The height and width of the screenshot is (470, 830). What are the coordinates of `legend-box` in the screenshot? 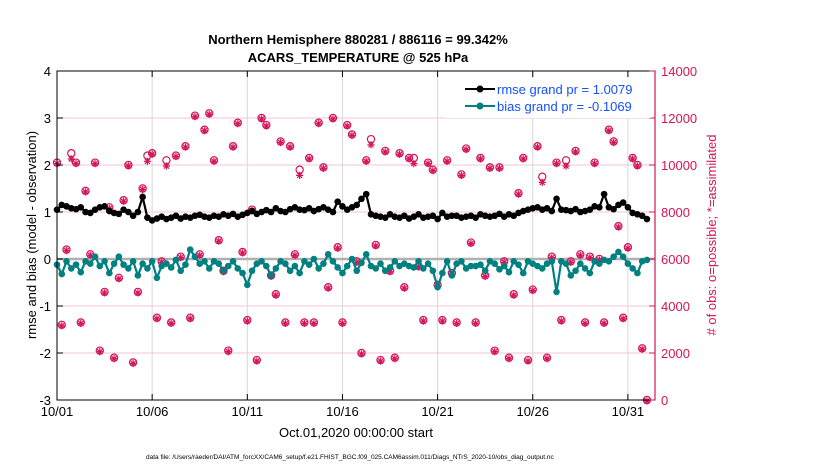 It's located at (548, 98).